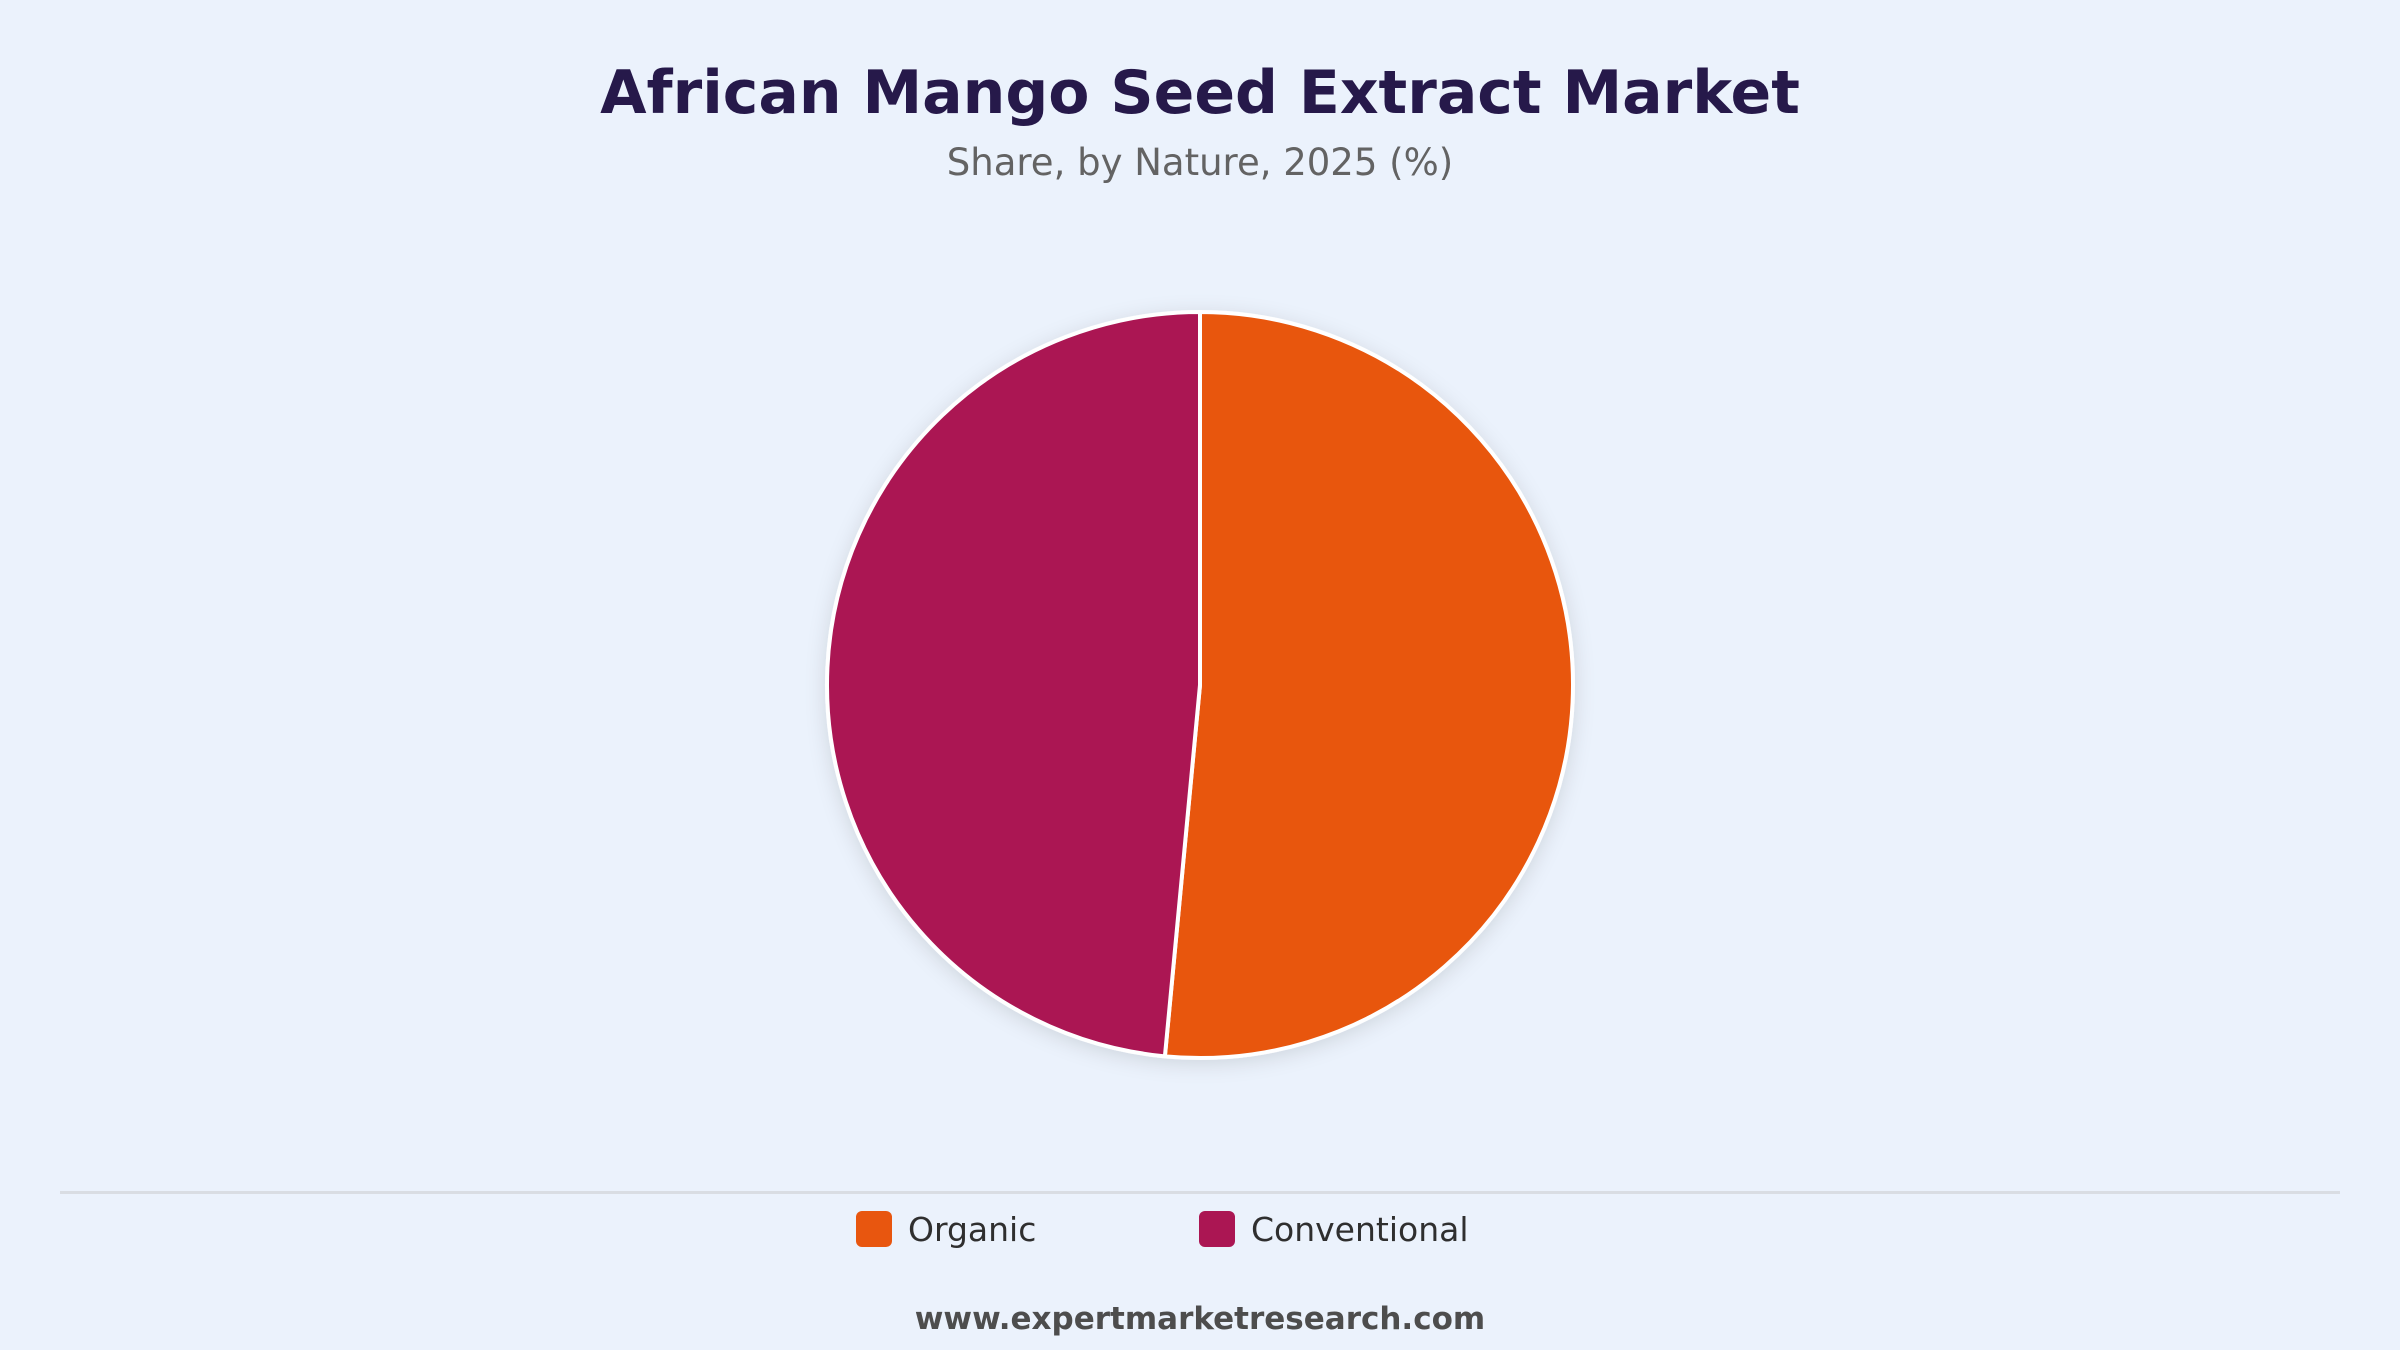 The width and height of the screenshot is (2400, 1350). I want to click on legend-label-organic: Organic, so click(972, 1229).